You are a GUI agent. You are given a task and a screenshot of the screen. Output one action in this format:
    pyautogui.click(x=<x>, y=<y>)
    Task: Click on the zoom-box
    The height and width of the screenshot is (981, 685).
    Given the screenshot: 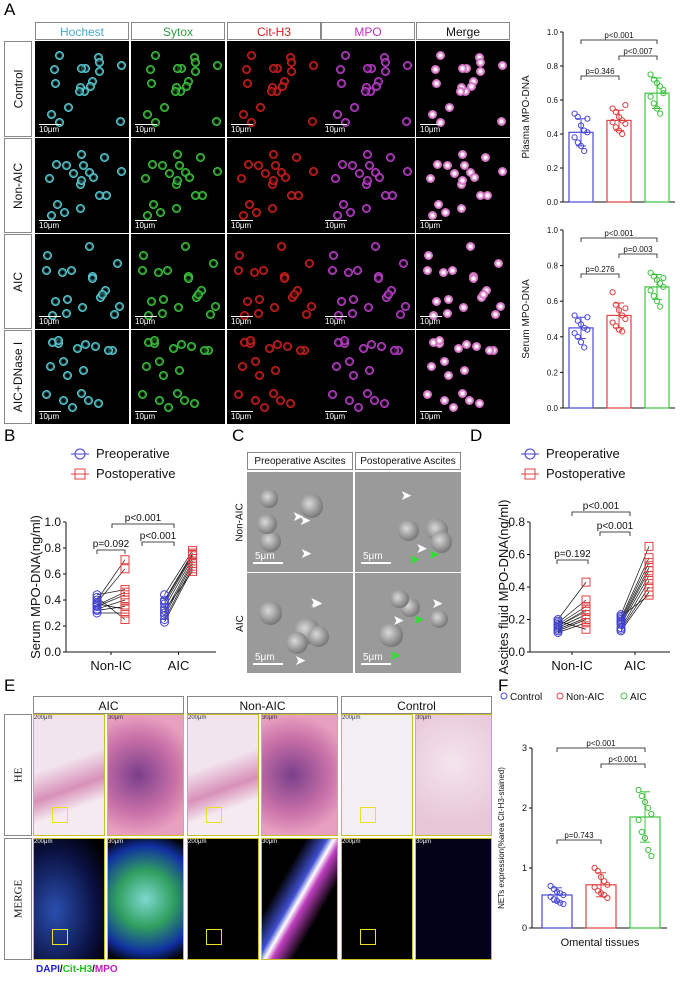 What is the action you would take?
    pyautogui.click(x=60, y=815)
    